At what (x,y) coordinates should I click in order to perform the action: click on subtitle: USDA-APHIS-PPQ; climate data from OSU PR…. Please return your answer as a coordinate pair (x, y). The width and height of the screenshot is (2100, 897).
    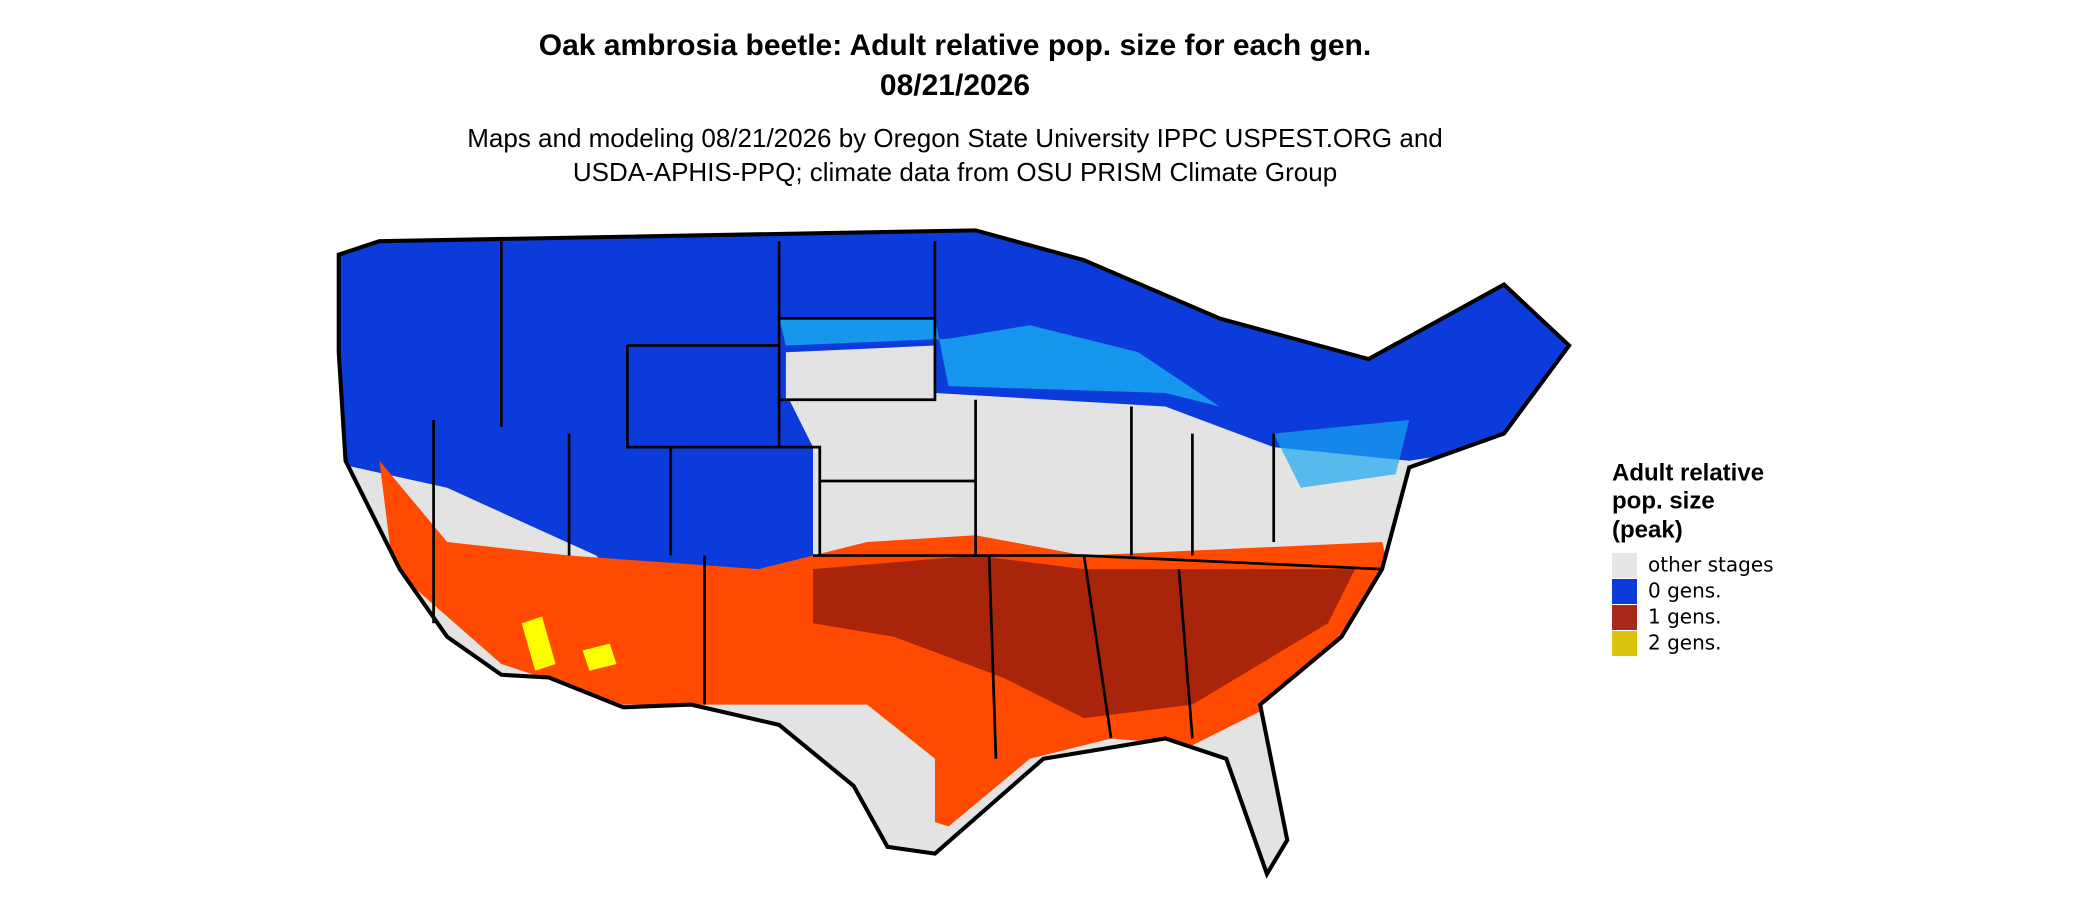
    Looking at the image, I should click on (955, 172).